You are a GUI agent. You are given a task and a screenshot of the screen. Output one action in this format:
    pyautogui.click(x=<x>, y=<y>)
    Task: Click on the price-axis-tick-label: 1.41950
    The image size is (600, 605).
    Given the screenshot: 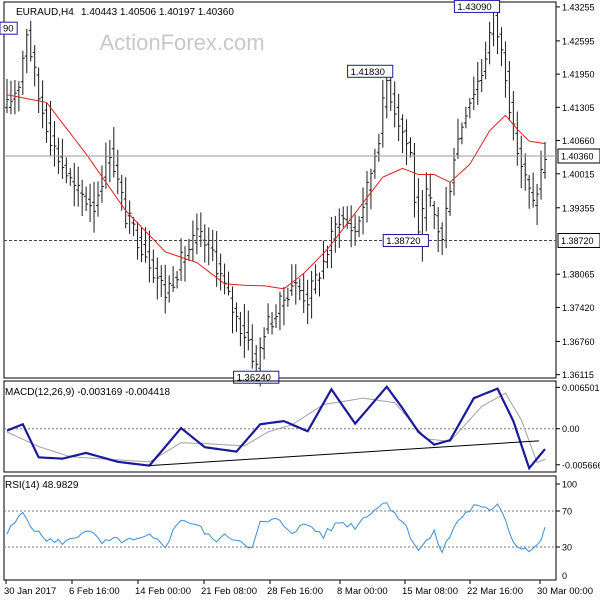 What is the action you would take?
    pyautogui.click(x=578, y=75)
    